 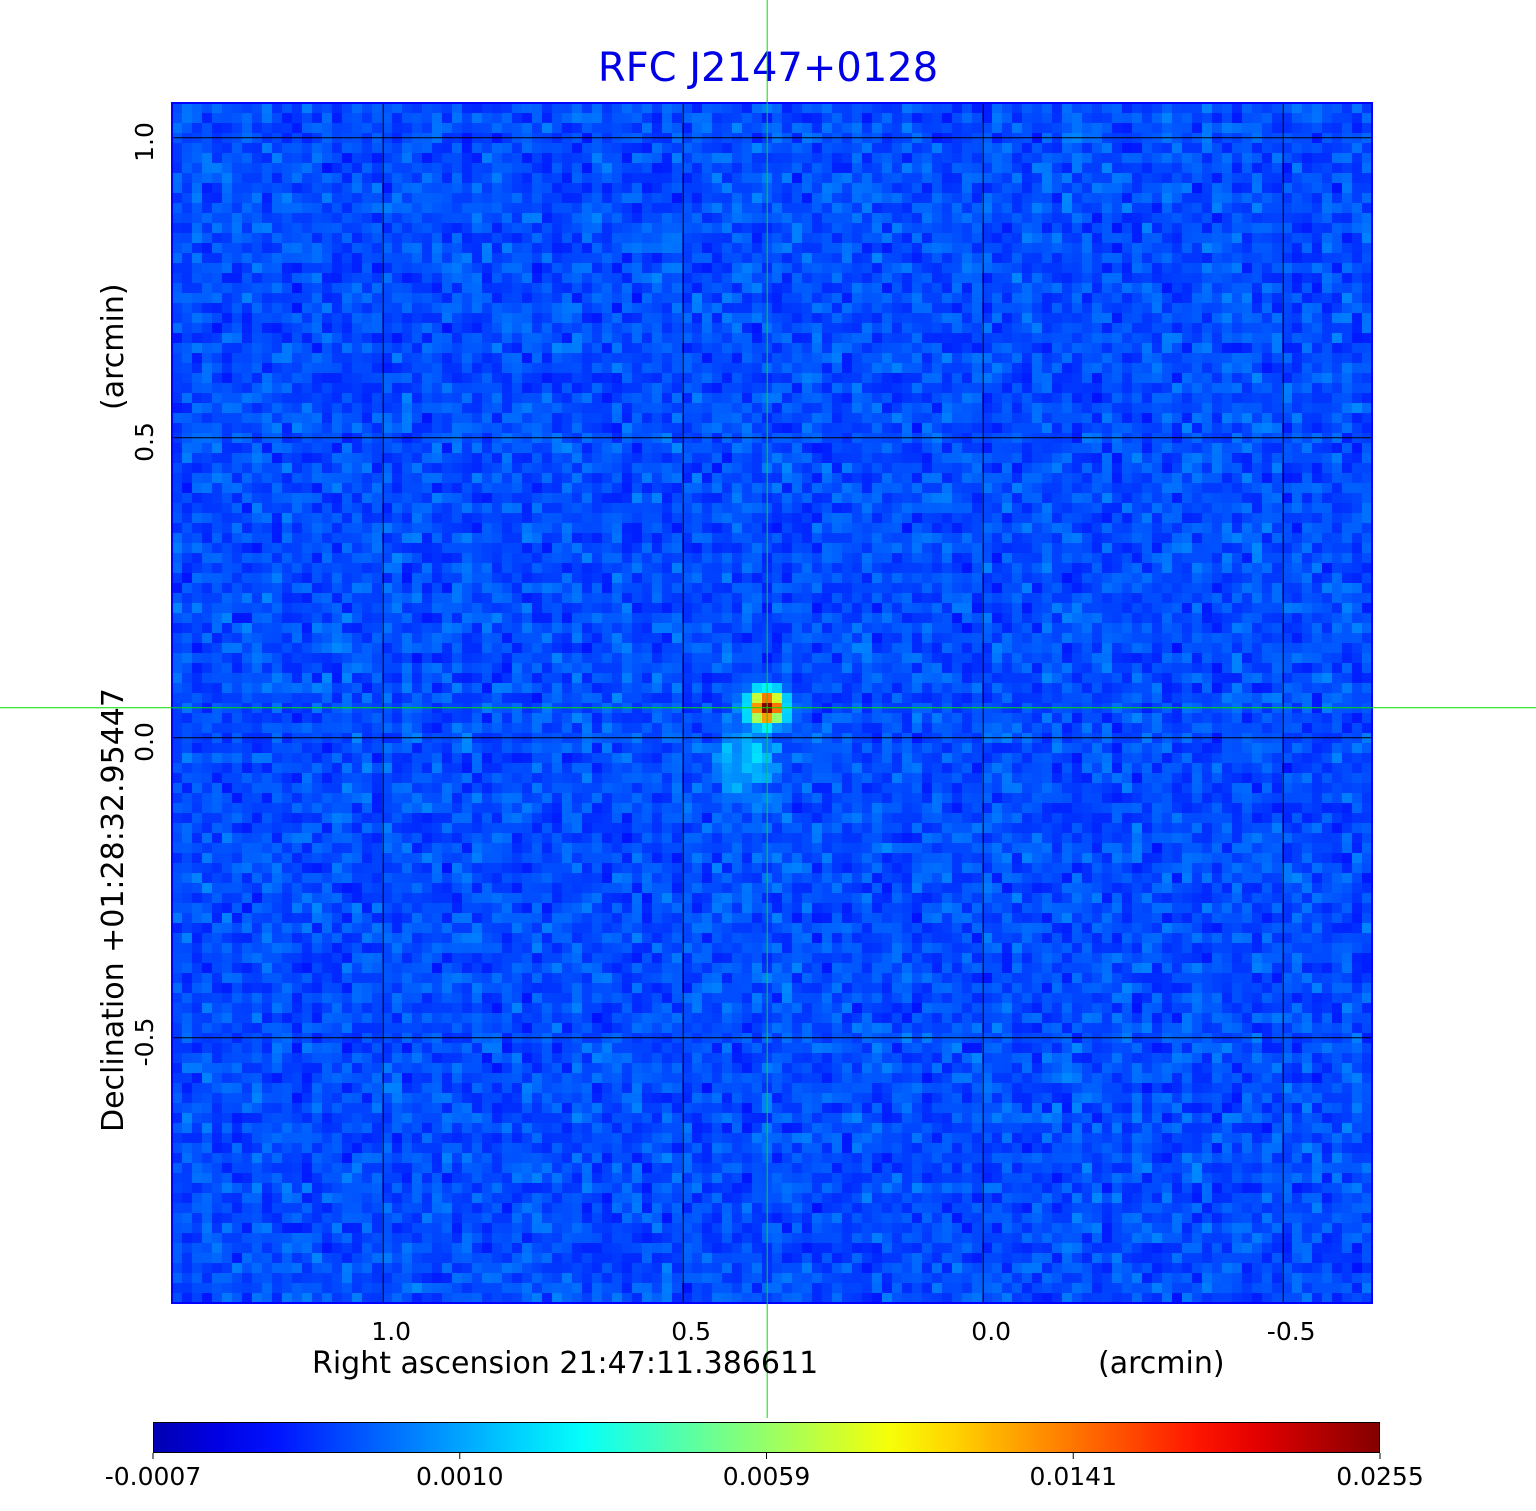 What do you see at coordinates (1291, 1331) in the screenshot?
I see `x-tick-label: -0.5` at bounding box center [1291, 1331].